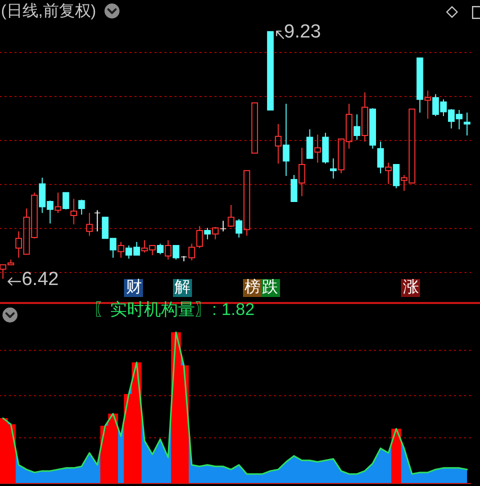 The image size is (480, 486). Describe the element at coordinates (48, 11) in the screenshot. I see `chart-title: (日线,前复权)` at that location.